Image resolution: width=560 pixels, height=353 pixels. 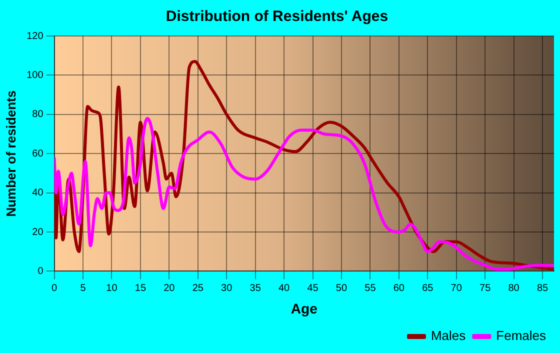 What do you see at coordinates (256, 288) in the screenshot?
I see `x-tick-label: 35` at bounding box center [256, 288].